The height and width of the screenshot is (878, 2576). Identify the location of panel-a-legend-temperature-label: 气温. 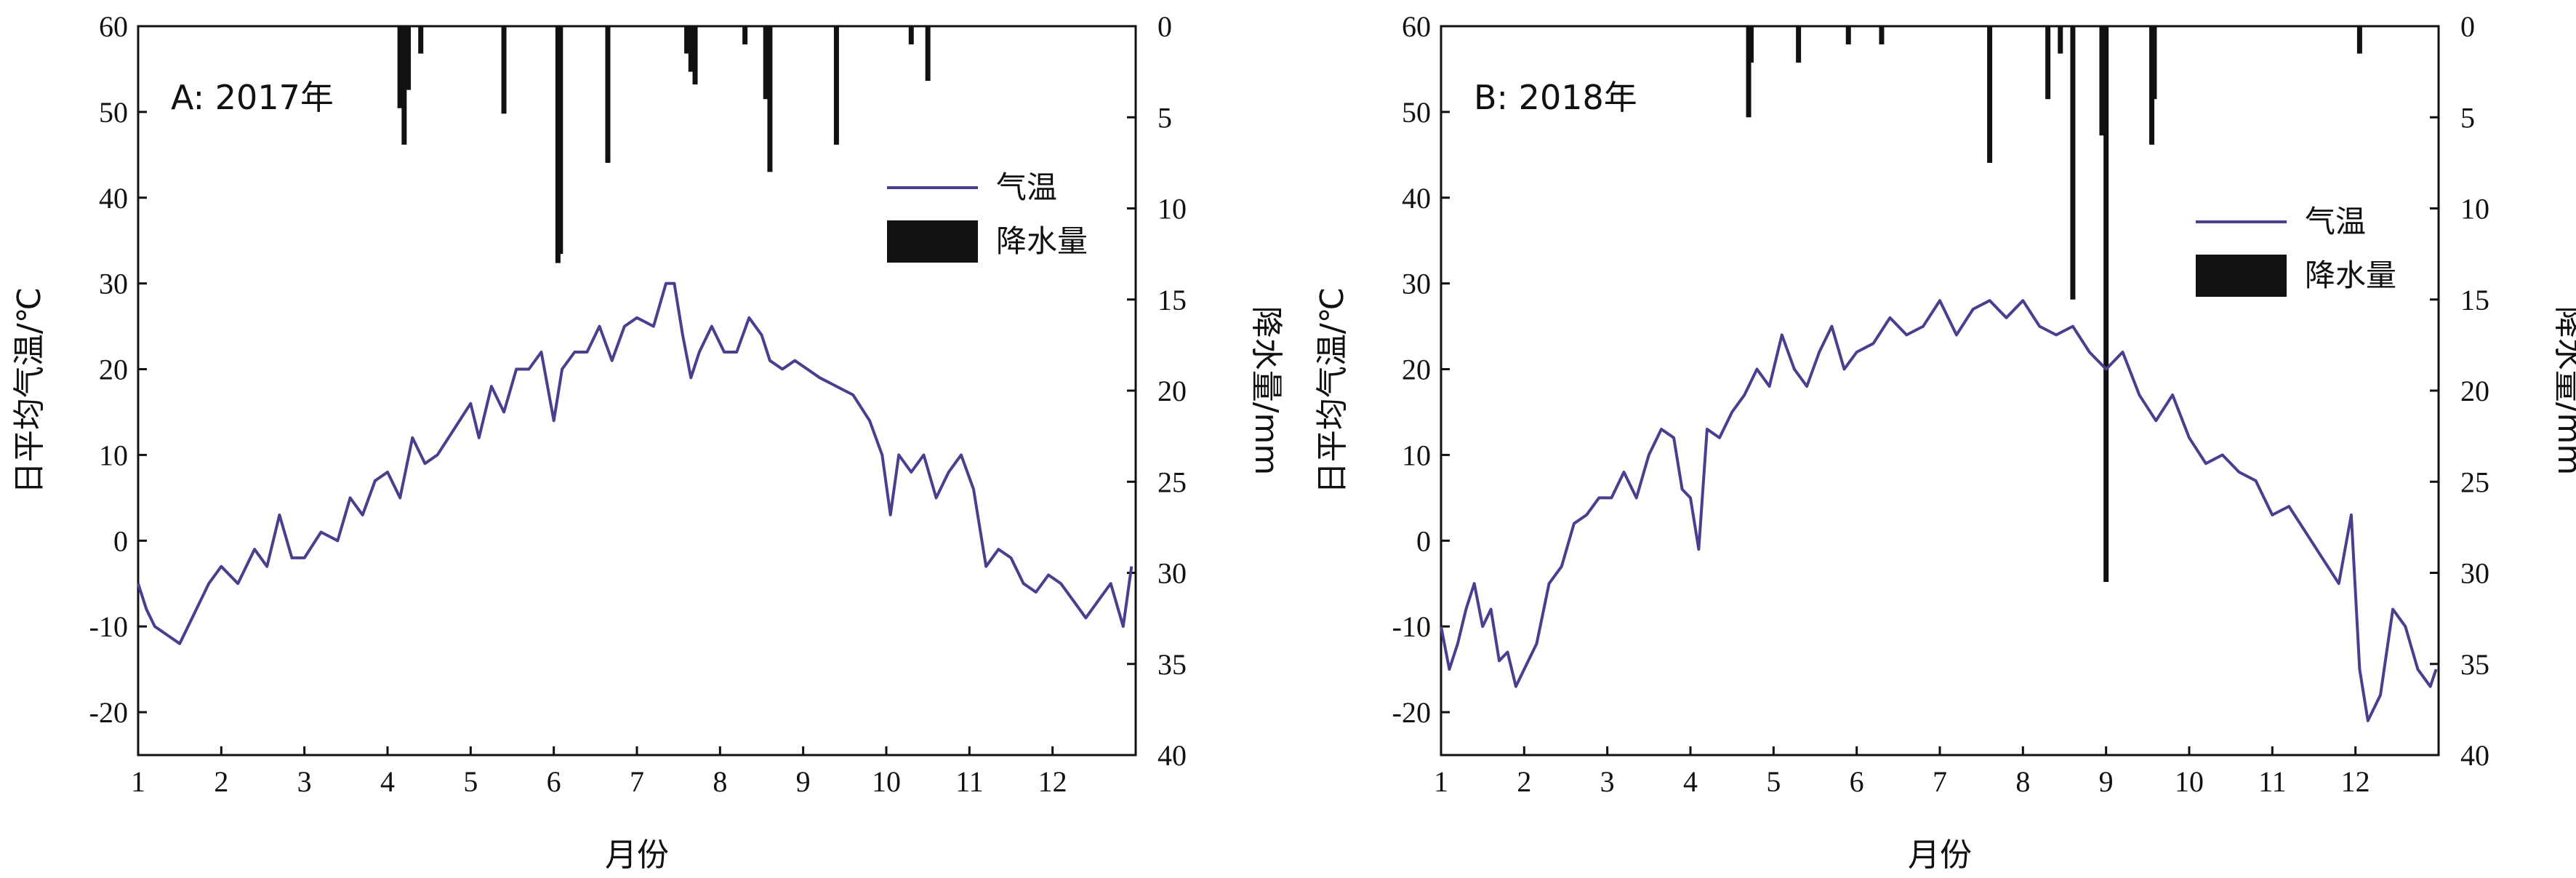
(1026, 187).